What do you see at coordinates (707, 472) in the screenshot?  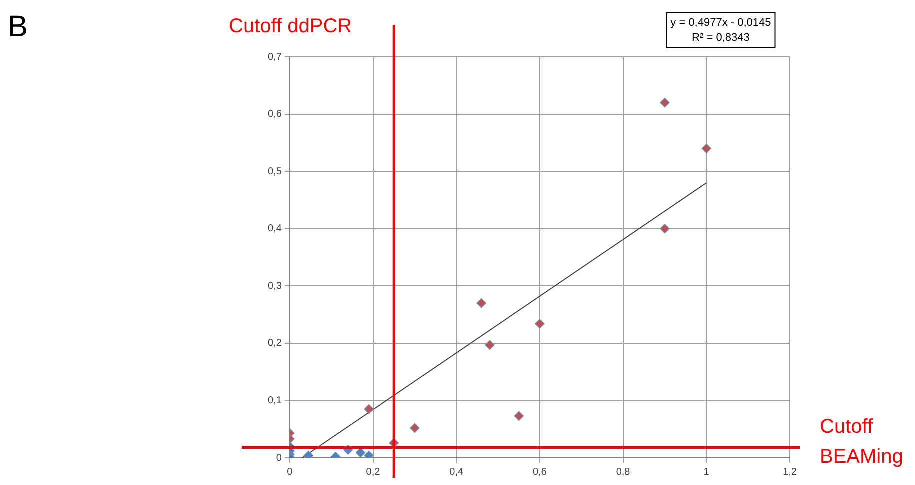 I see `x-tick-label: 1` at bounding box center [707, 472].